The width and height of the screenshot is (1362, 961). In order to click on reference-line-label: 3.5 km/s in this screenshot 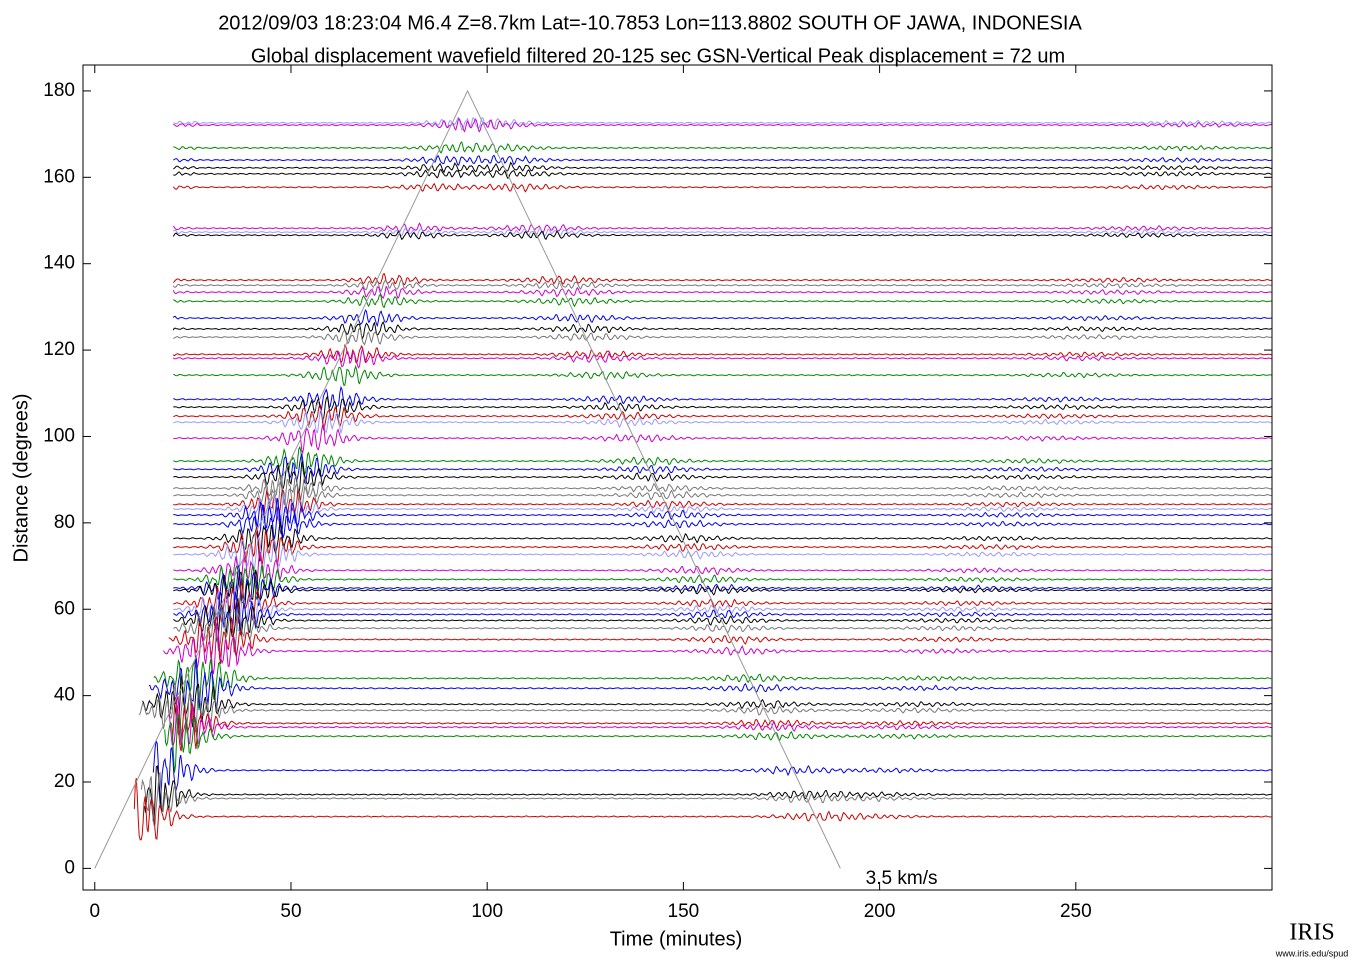, I will do `click(902, 878)`.